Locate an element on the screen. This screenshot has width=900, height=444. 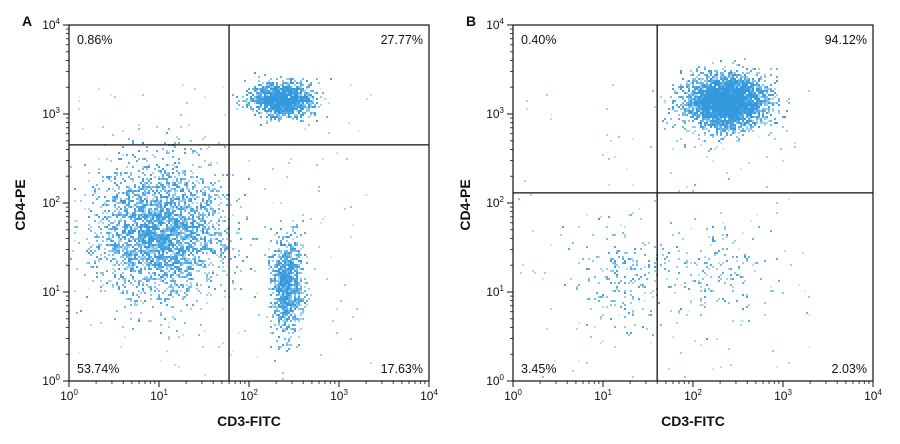
y-axis-title-a: CD4-PE is located at coordinates (20, 204).